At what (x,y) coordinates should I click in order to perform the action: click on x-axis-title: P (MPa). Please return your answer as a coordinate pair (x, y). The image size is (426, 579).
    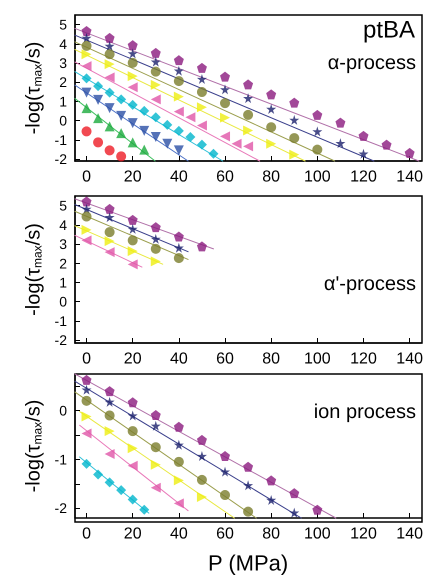
    Looking at the image, I should click on (248, 563).